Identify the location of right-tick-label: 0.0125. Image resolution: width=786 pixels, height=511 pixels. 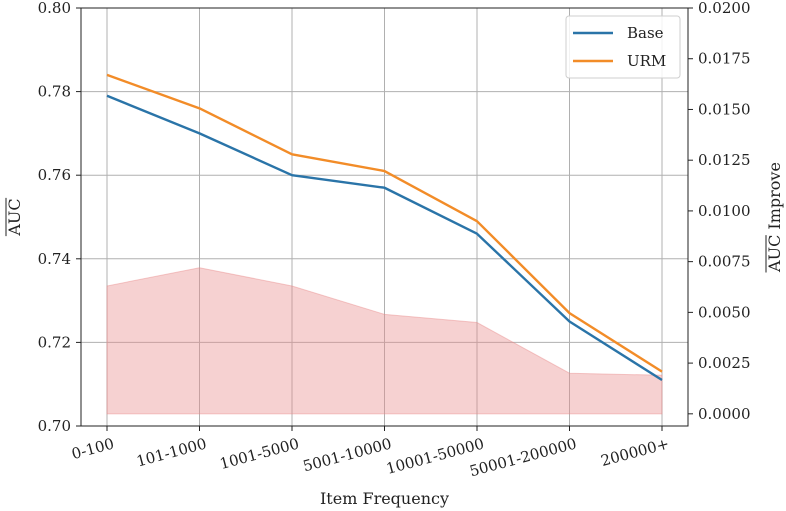
(724, 160).